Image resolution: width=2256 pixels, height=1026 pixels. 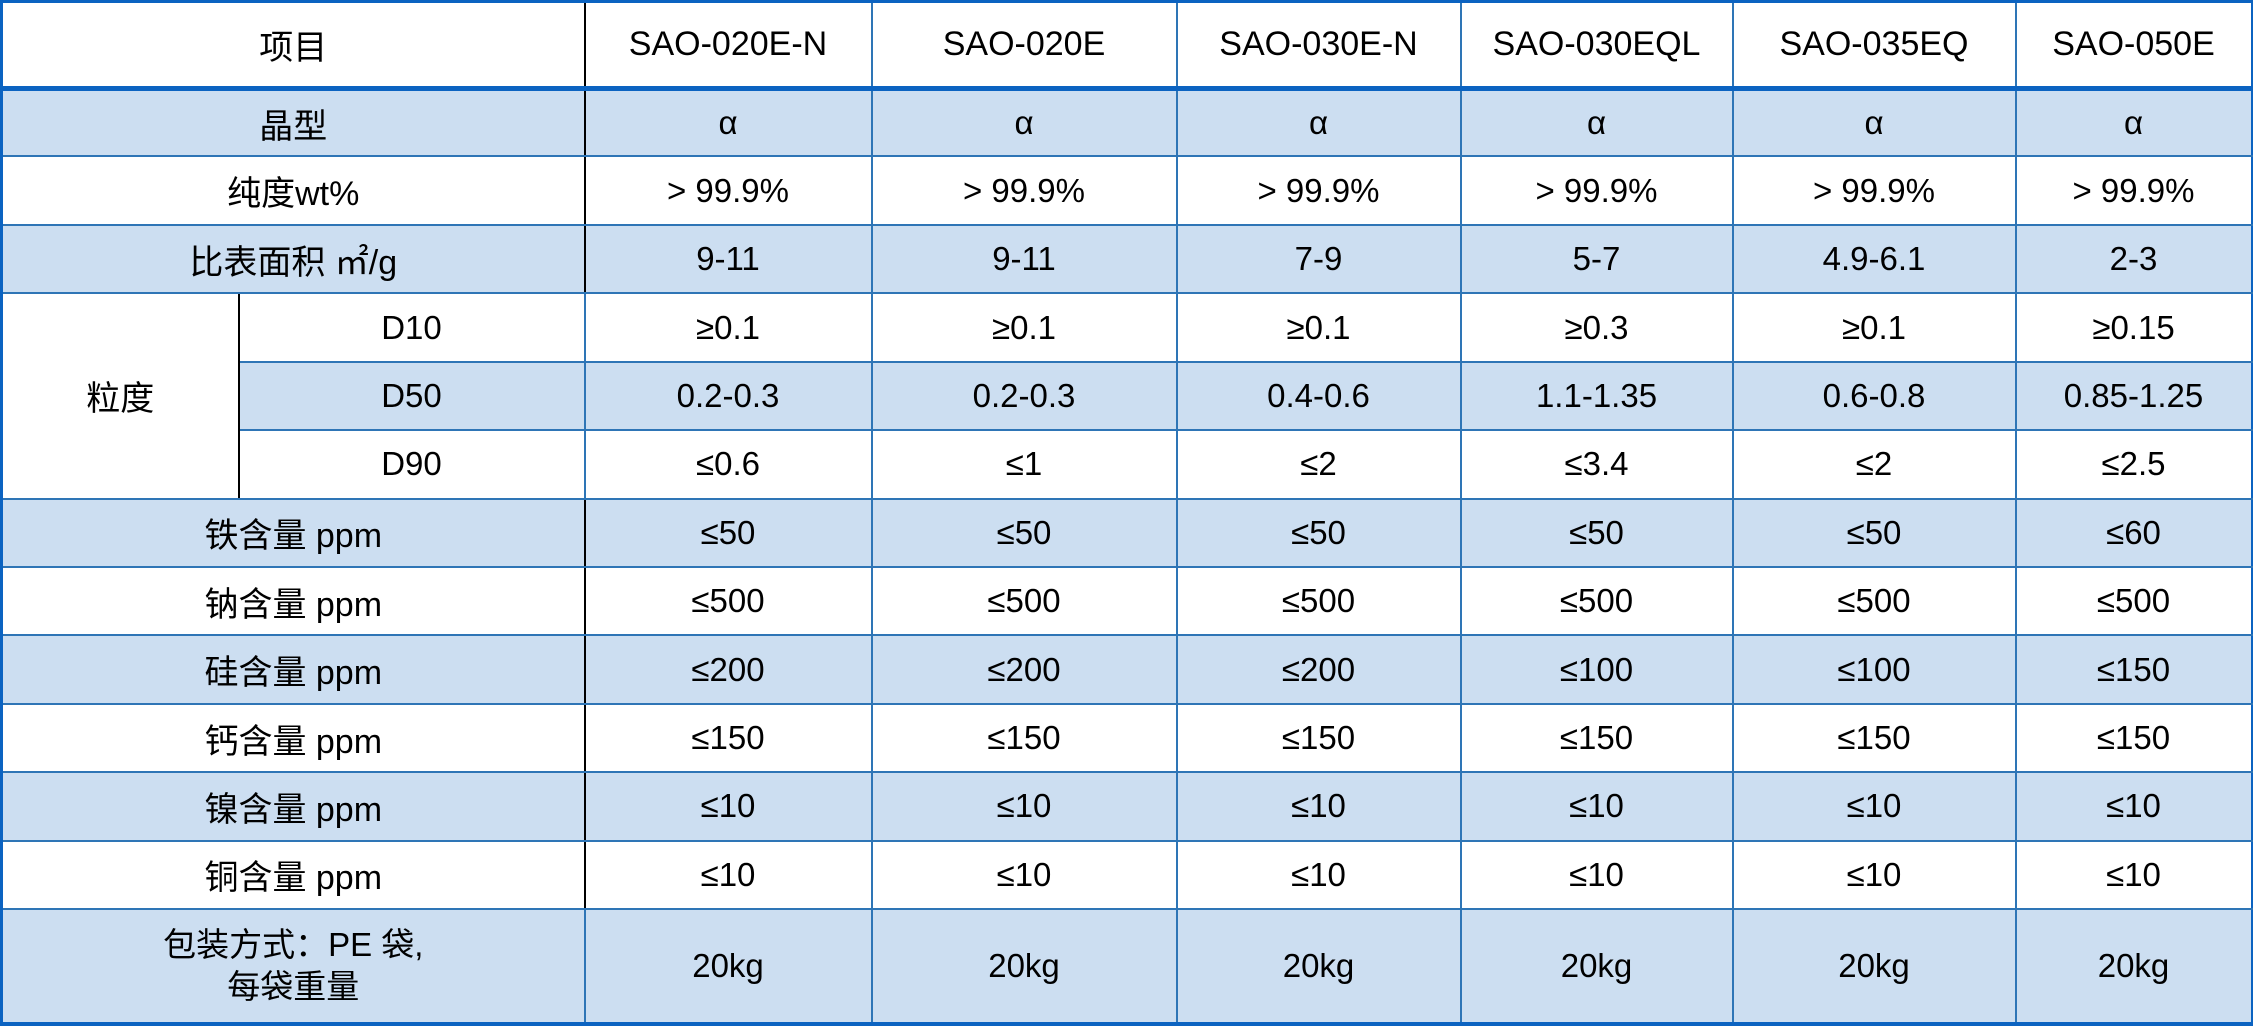 I want to click on row-label: 晶型, so click(x=293, y=122).